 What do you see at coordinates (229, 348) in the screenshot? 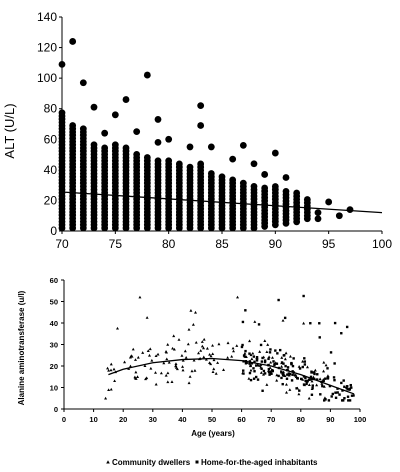
I see `bottom-data-points` at bounding box center [229, 348].